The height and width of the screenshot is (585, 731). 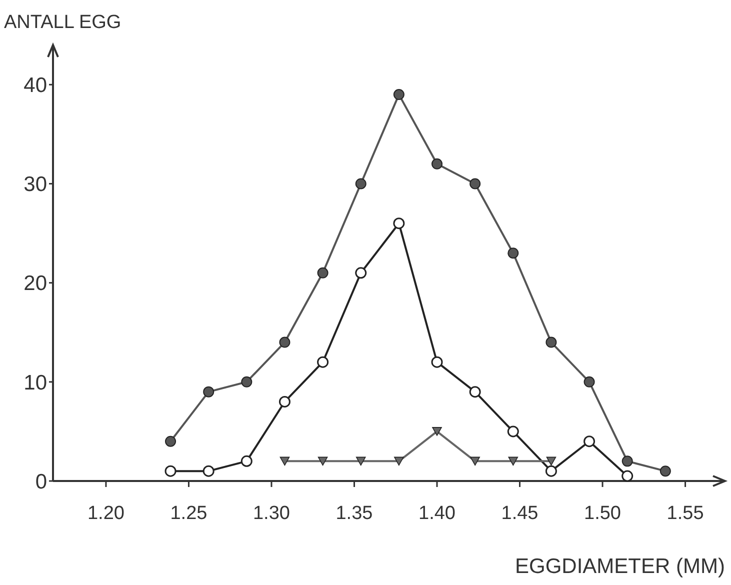 What do you see at coordinates (685, 513) in the screenshot?
I see `x-tick-label: 1.55` at bounding box center [685, 513].